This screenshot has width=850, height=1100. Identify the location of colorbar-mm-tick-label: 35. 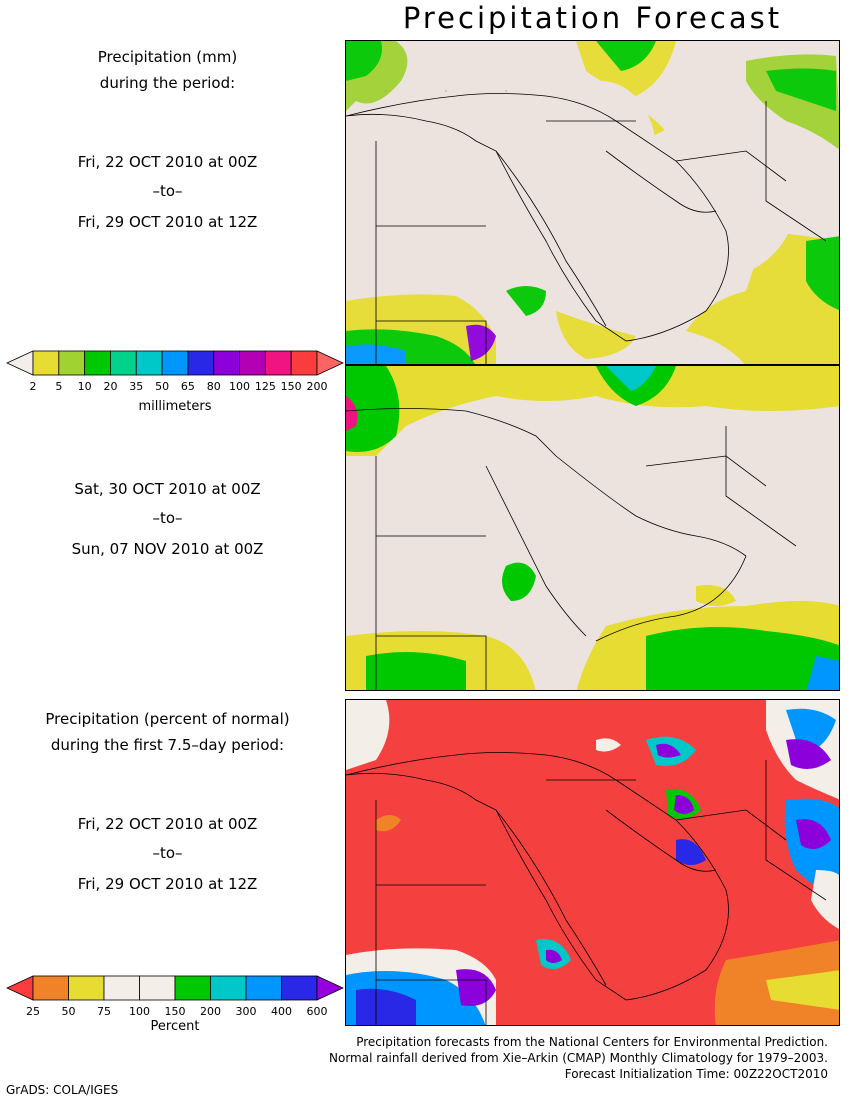
(136, 386).